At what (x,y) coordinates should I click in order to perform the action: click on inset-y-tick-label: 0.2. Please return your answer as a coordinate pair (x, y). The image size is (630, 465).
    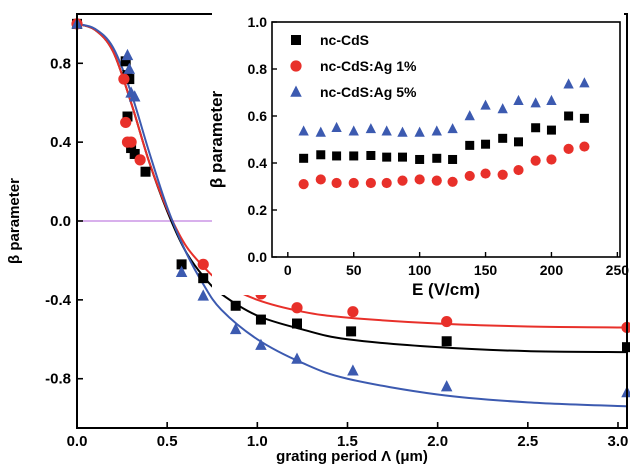
    Looking at the image, I should click on (258, 210).